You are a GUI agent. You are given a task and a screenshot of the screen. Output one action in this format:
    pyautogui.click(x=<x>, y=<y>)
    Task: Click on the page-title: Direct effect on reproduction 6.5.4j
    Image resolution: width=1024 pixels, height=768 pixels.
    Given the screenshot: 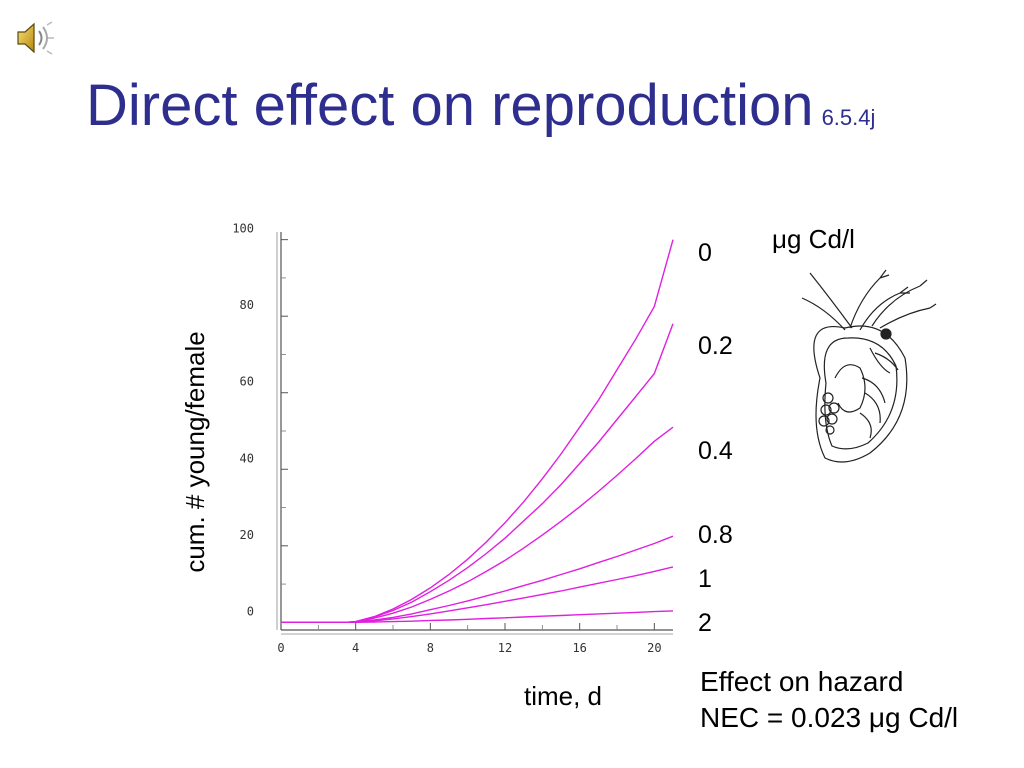 What is the action you would take?
    pyautogui.click(x=480, y=105)
    